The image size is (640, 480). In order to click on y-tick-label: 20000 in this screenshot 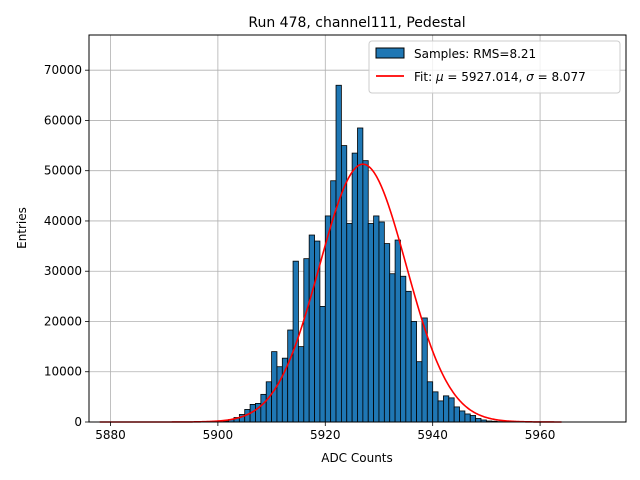, I will do `click(63, 321)`.